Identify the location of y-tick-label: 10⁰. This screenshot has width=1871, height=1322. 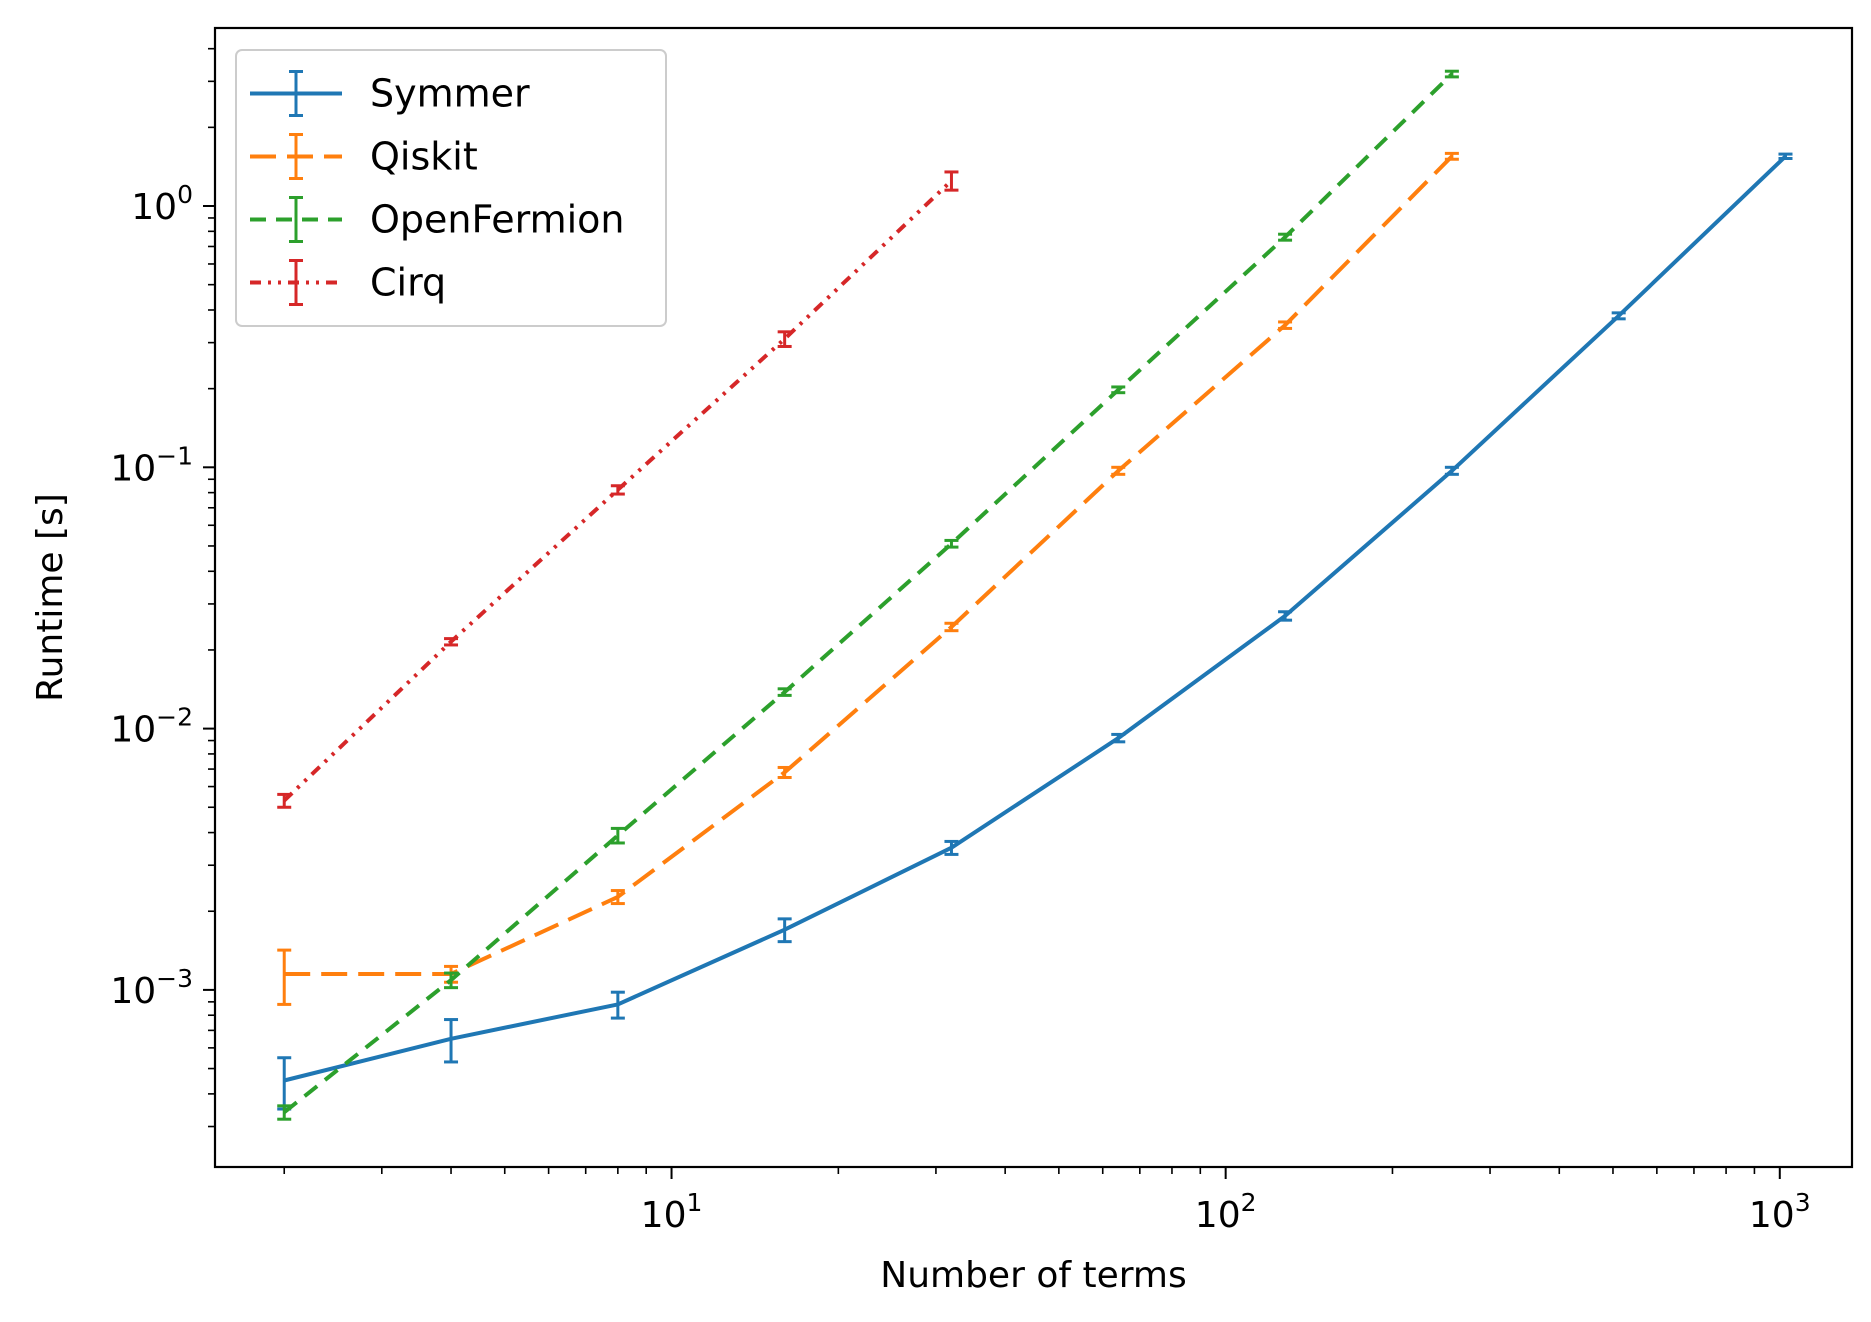
(162, 204).